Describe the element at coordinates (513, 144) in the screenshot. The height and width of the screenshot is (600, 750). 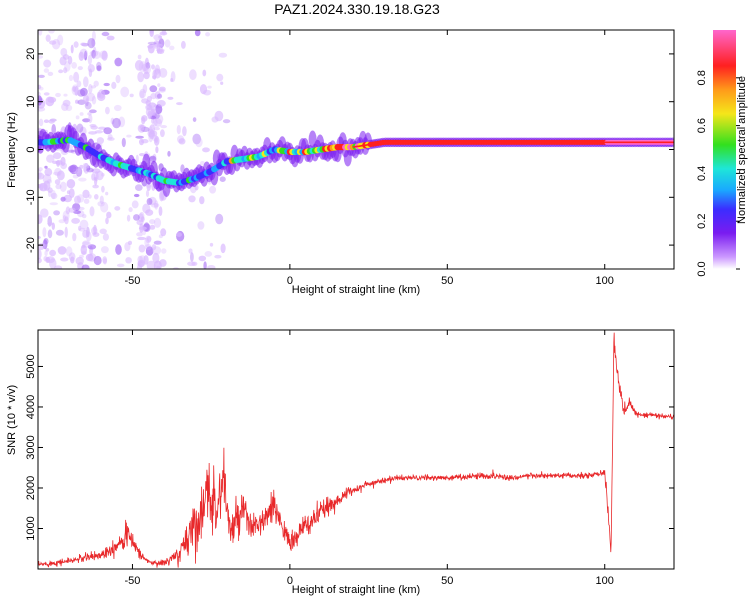
I see `ridge-peak-line` at that location.